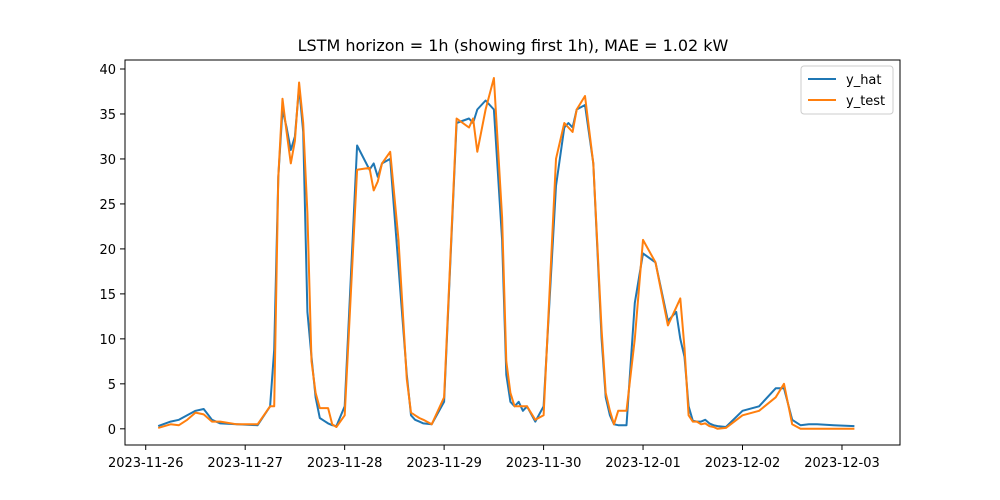 The width and height of the screenshot is (1000, 500). Describe the element at coordinates (345, 463) in the screenshot. I see `x-tick-label: 2023-11-28` at that location.